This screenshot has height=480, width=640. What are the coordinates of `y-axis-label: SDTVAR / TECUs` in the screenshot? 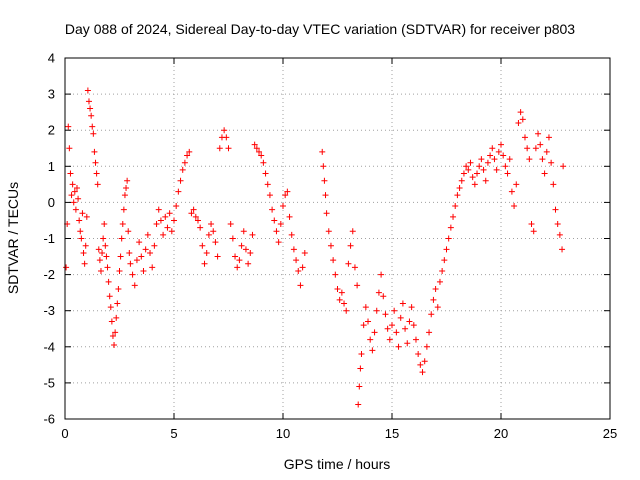 It's located at (13, 238).